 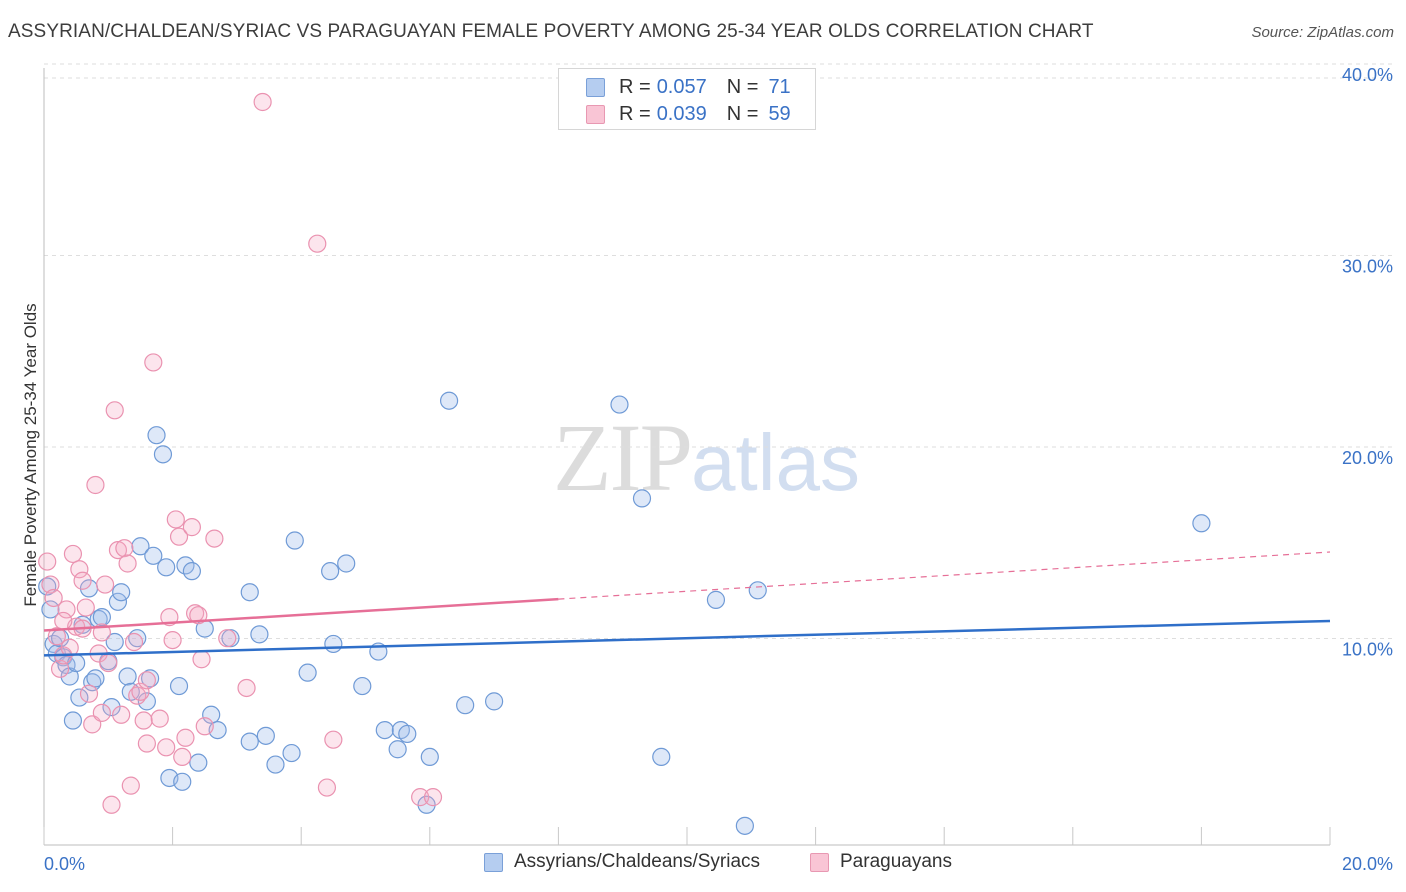 I want to click on legend-row-assyrians: R = 0.057 N = 71, so click(x=688, y=87).